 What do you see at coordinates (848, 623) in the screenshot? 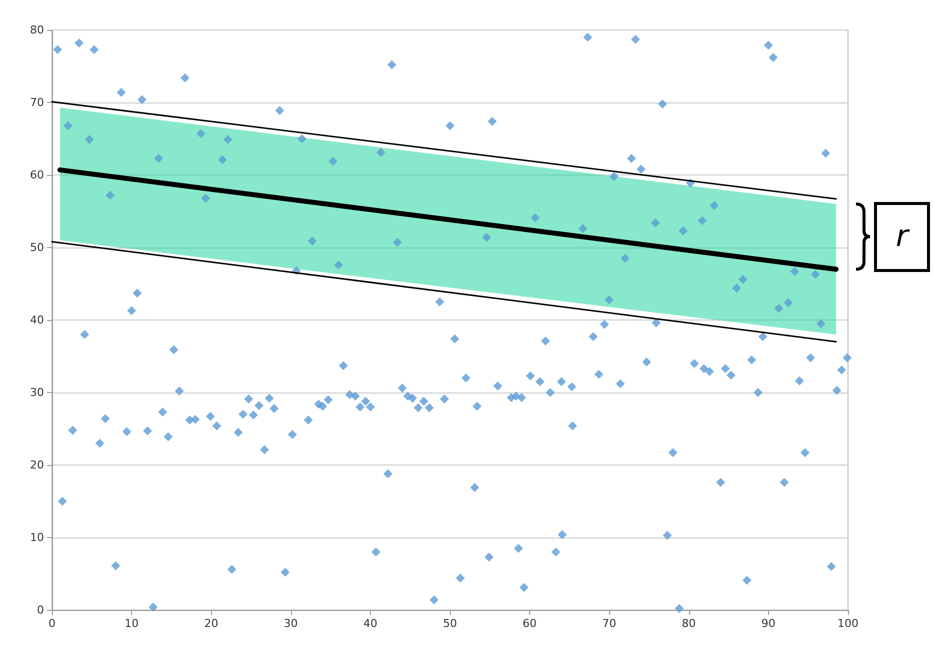
I see `x-tick-label: 100` at bounding box center [848, 623].